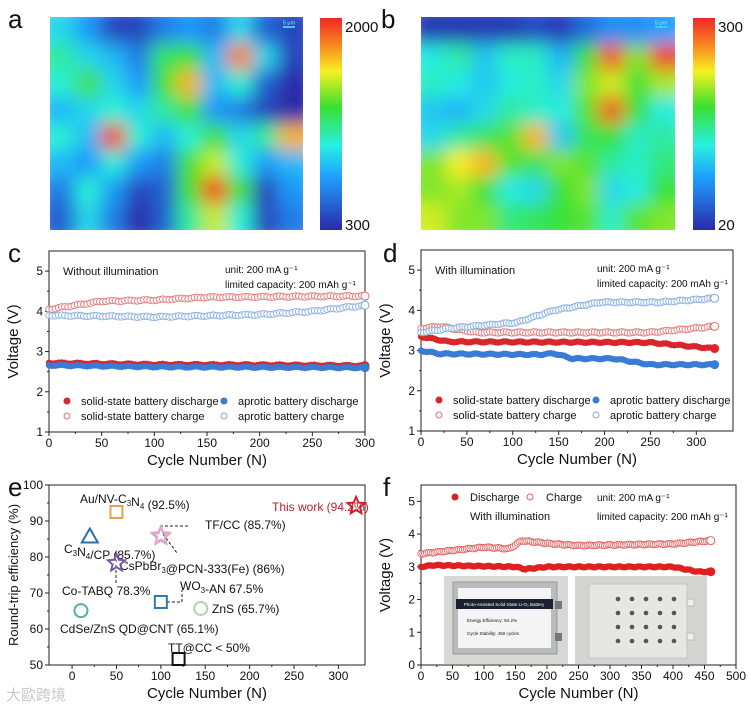 The height and width of the screenshot is (712, 750). I want to click on y-tick-label: 0, so click(411, 665).